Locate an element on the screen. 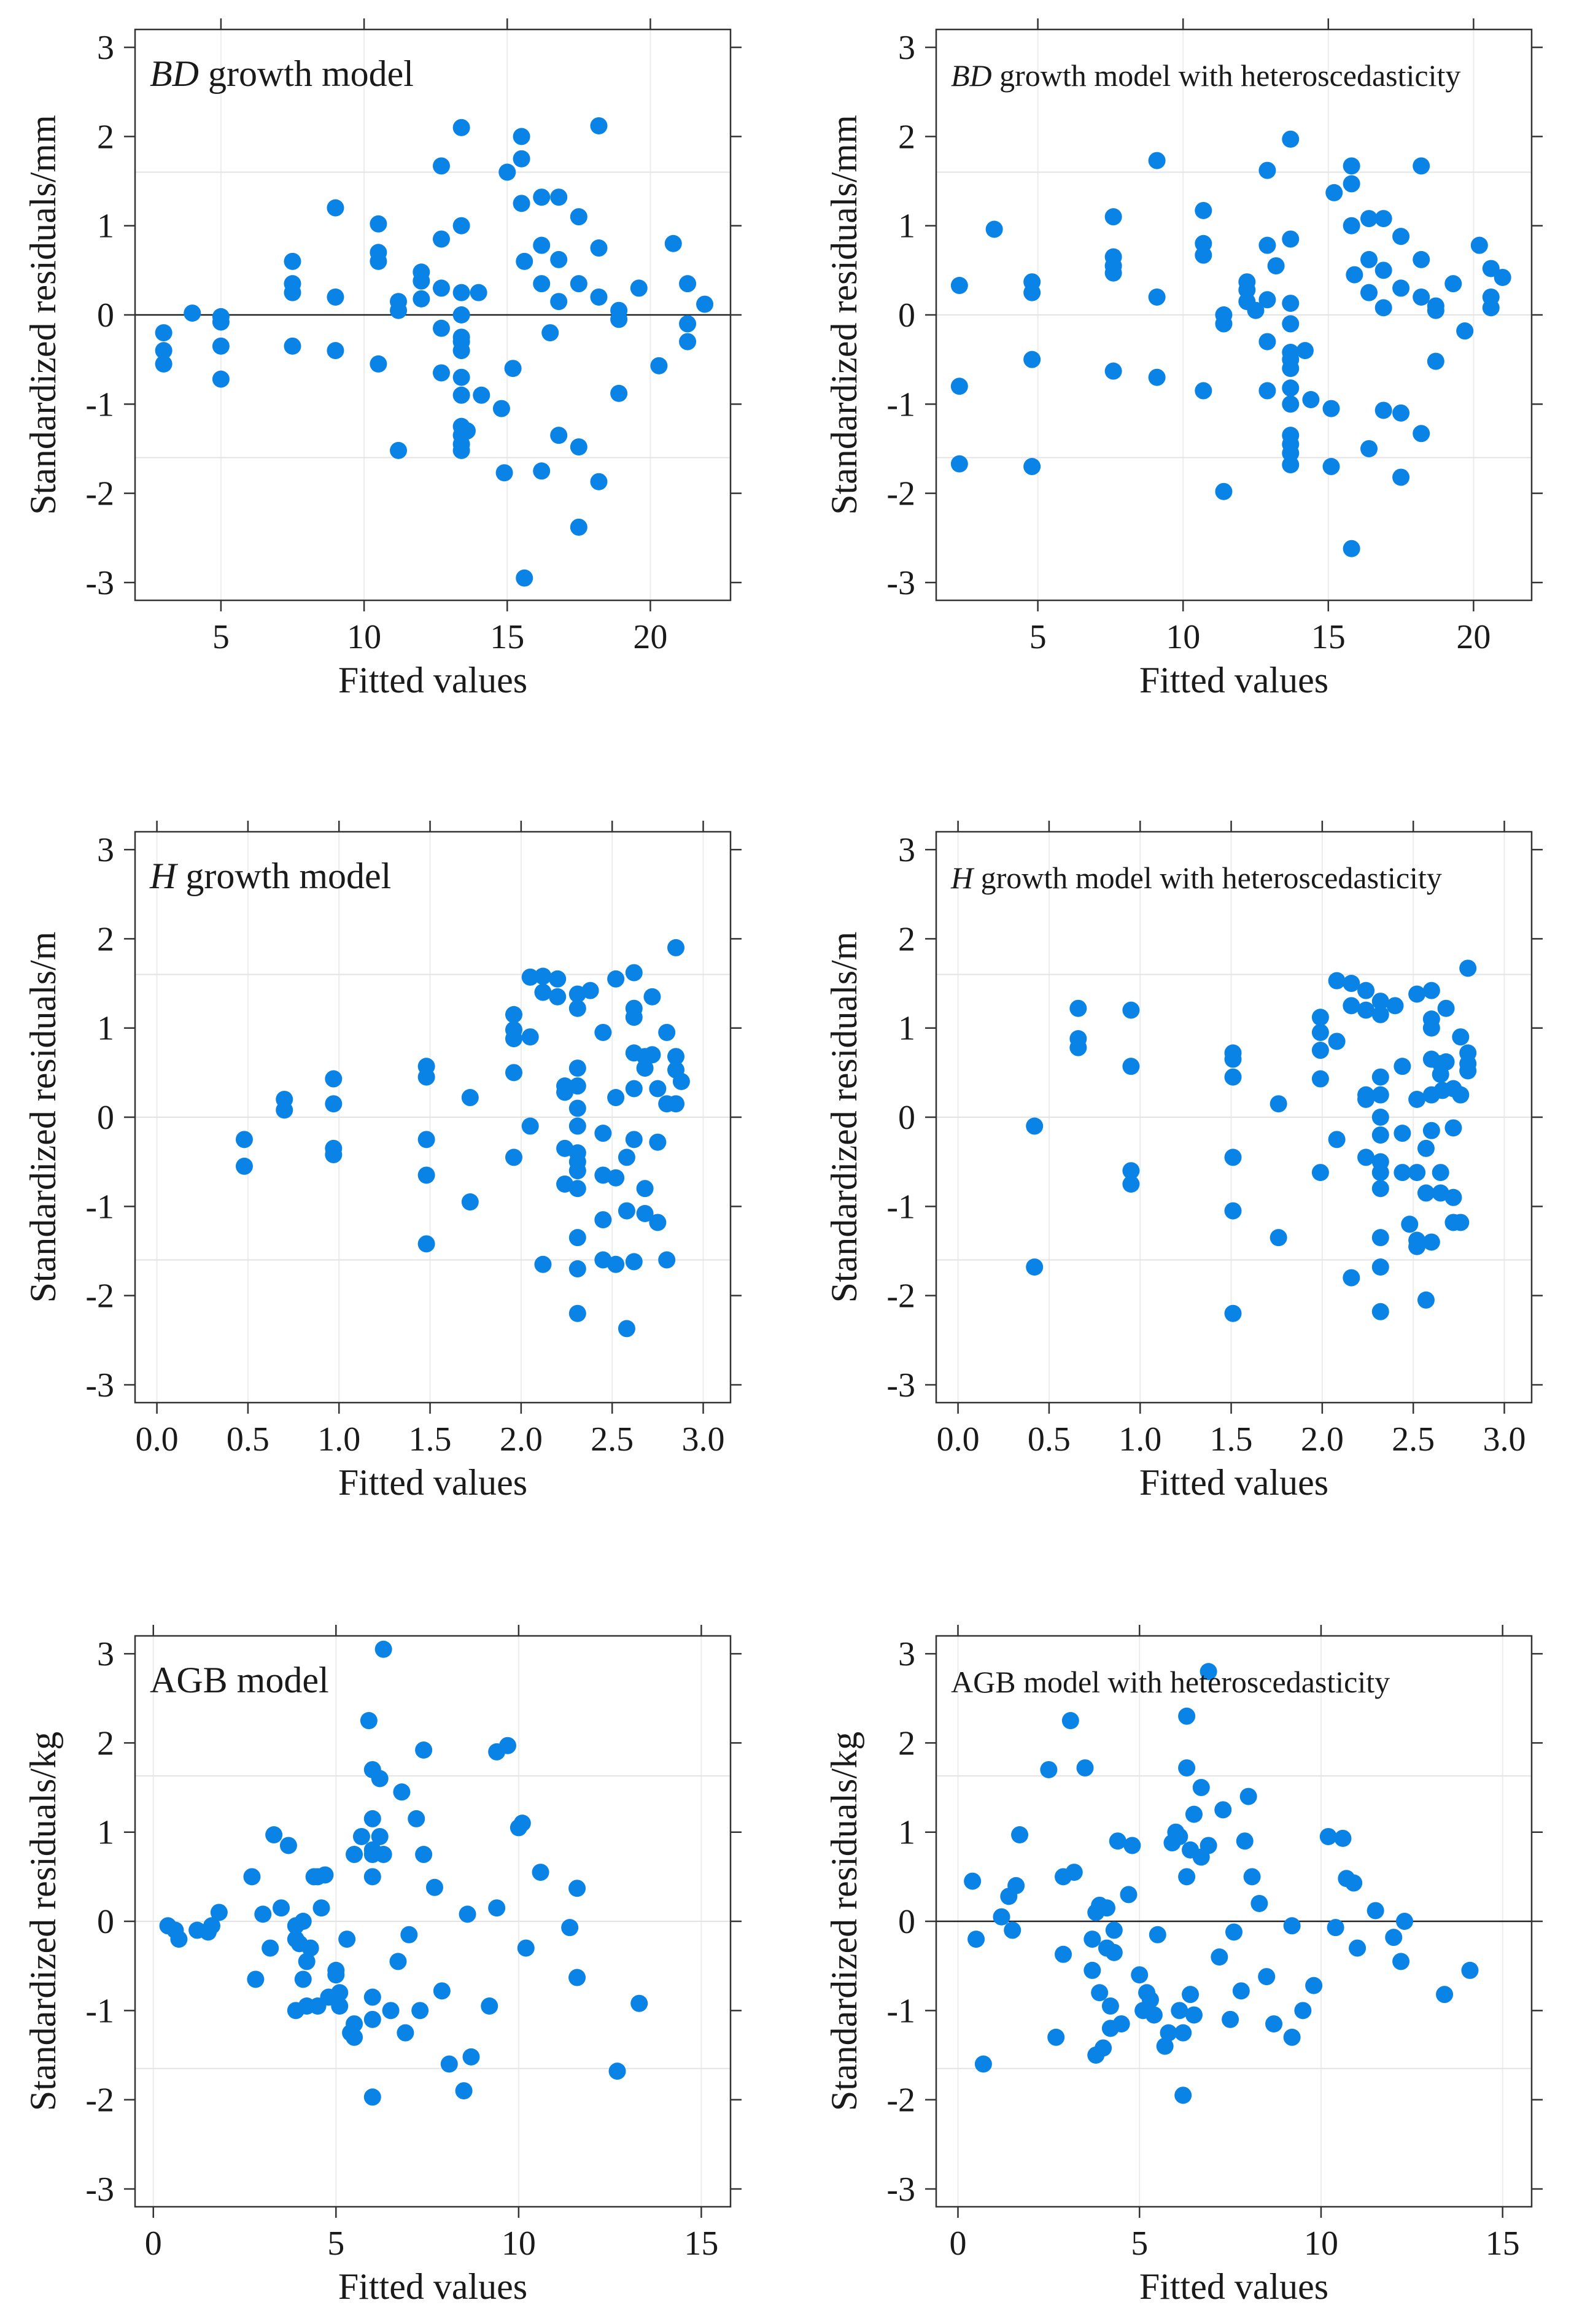  x-tick-label: 0.5 is located at coordinates (1050, 1439).